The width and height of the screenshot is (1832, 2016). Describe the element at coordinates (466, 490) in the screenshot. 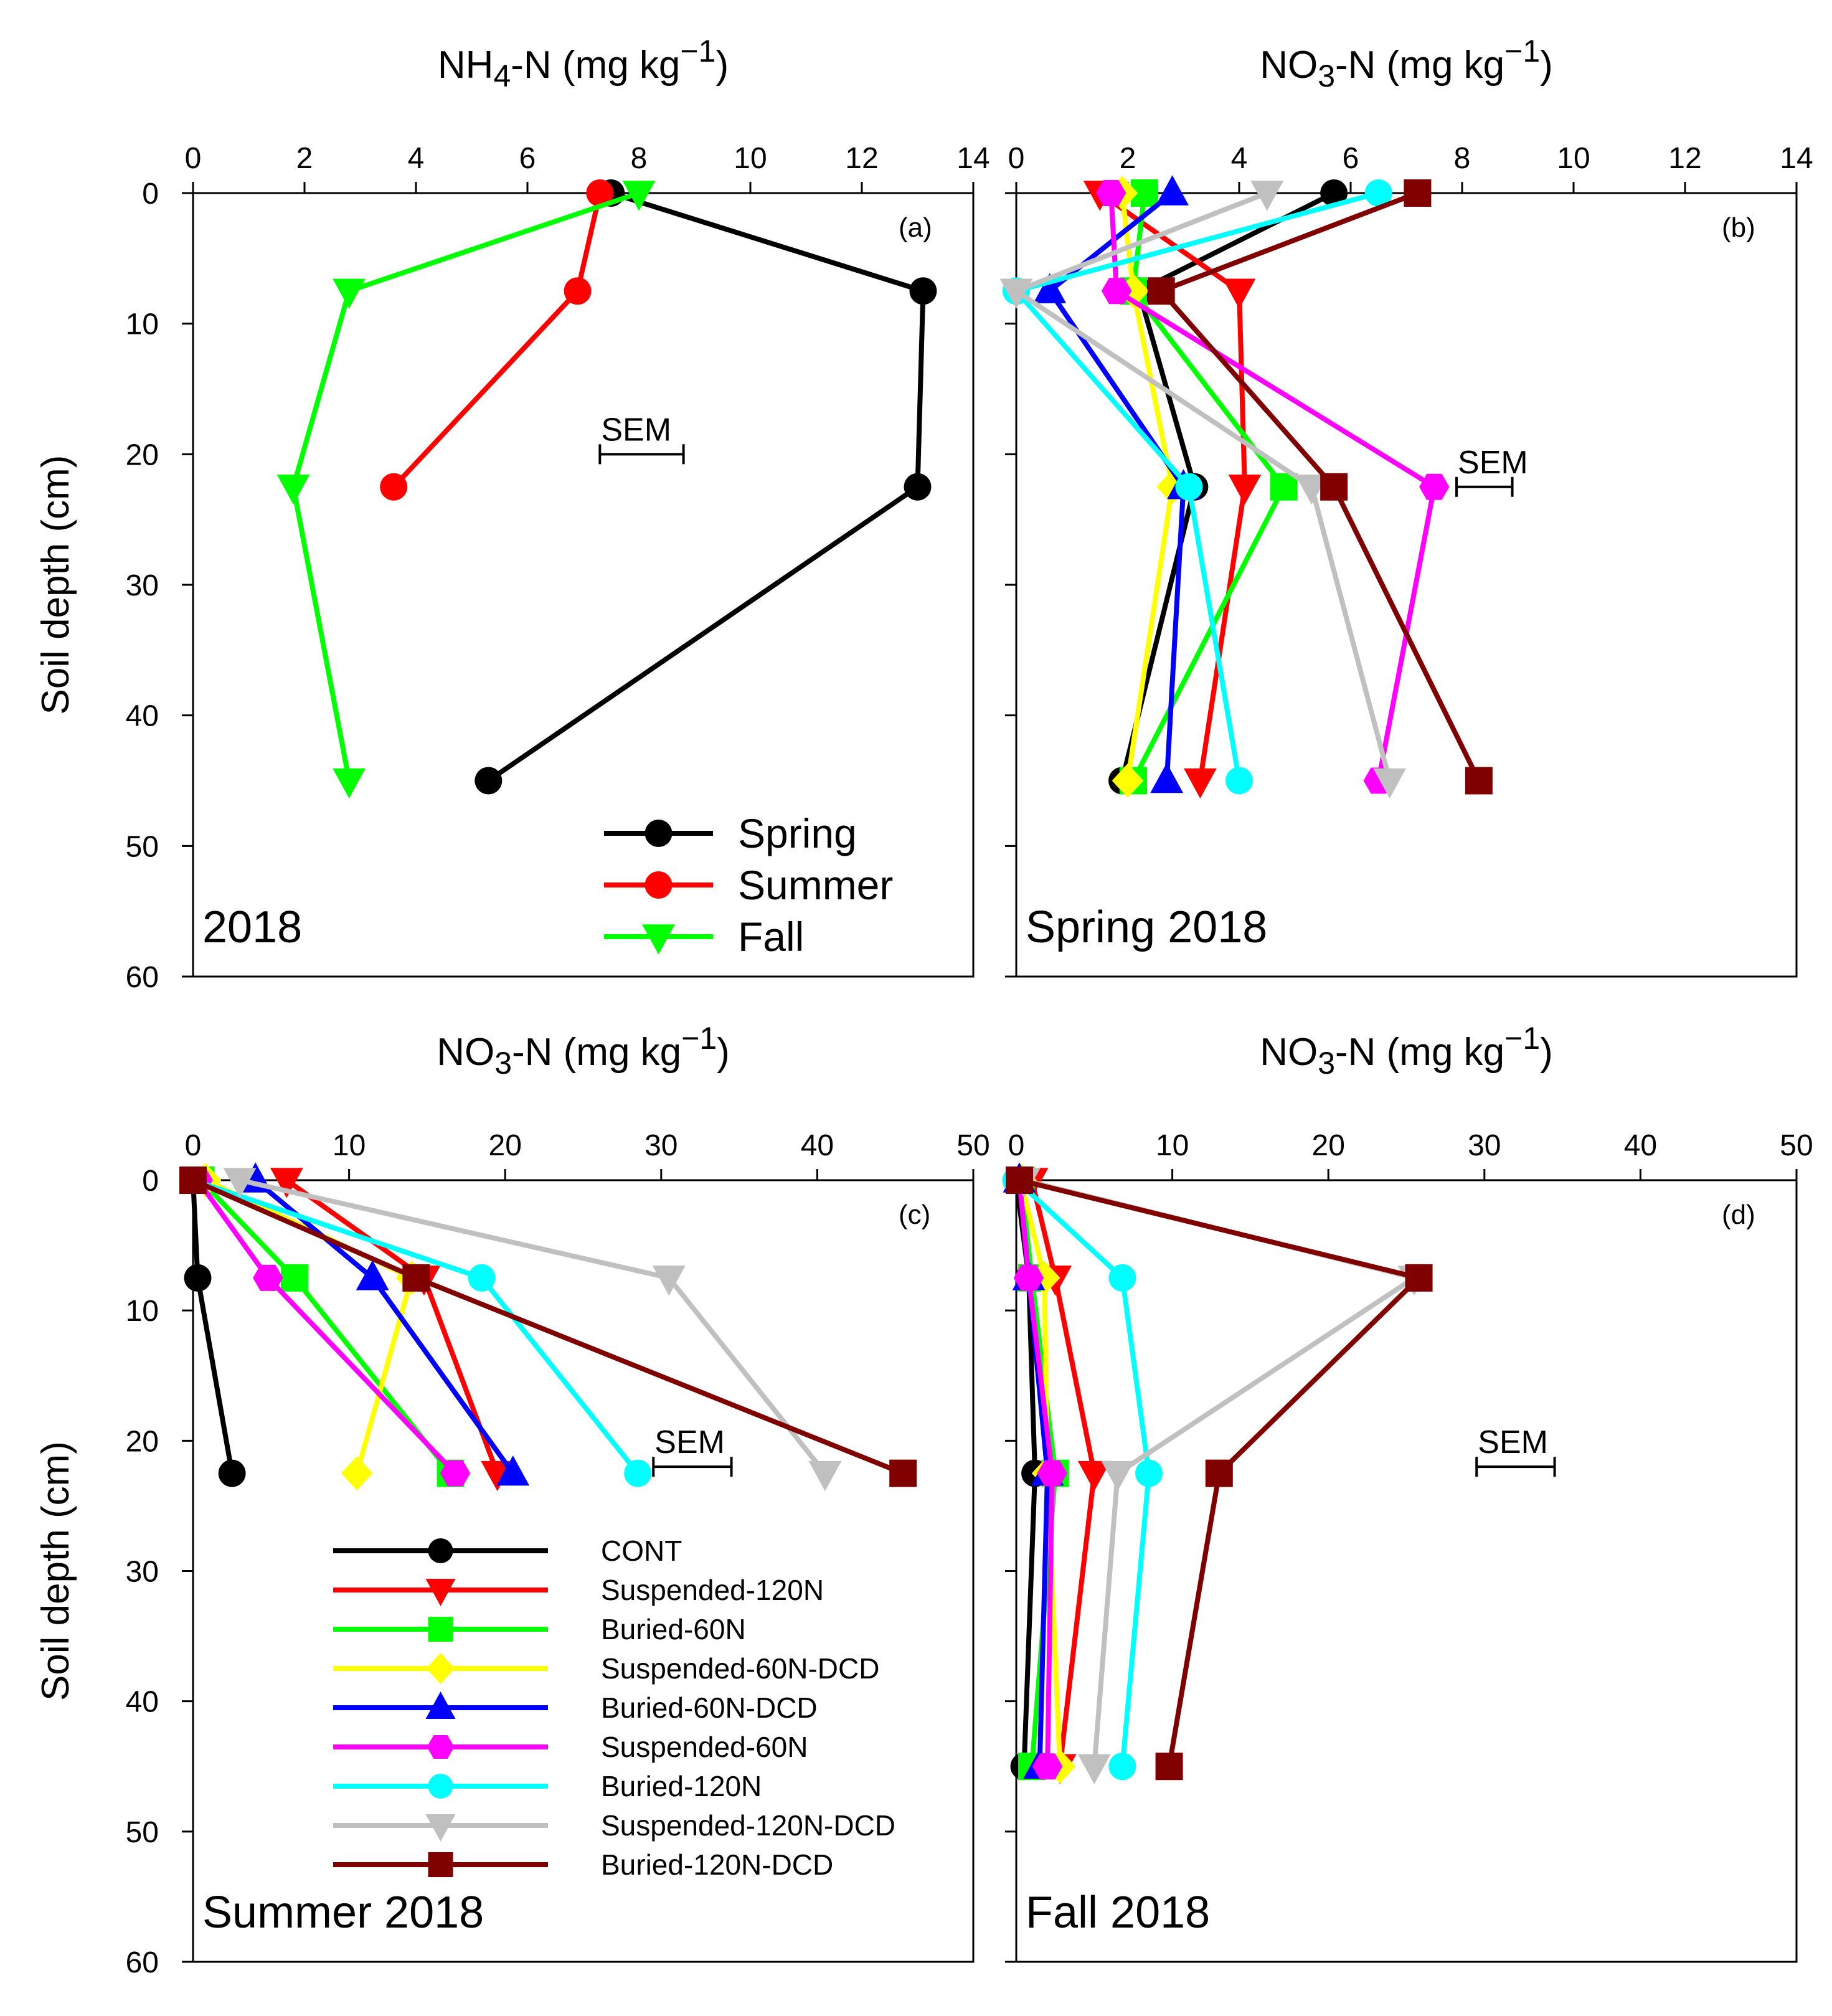

I see `series-fall` at that location.